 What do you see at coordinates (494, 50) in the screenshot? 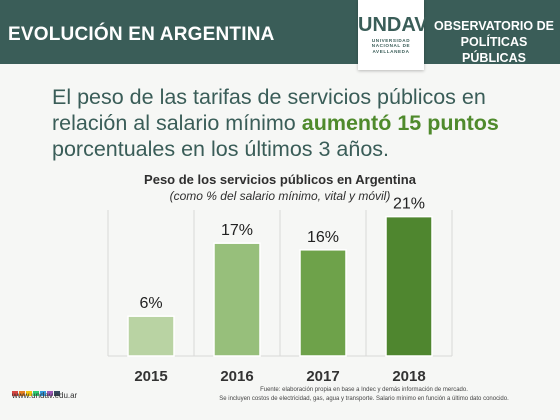
I see `observatorio-line-2: POLÍTICAS PÚBLICAS` at bounding box center [494, 50].